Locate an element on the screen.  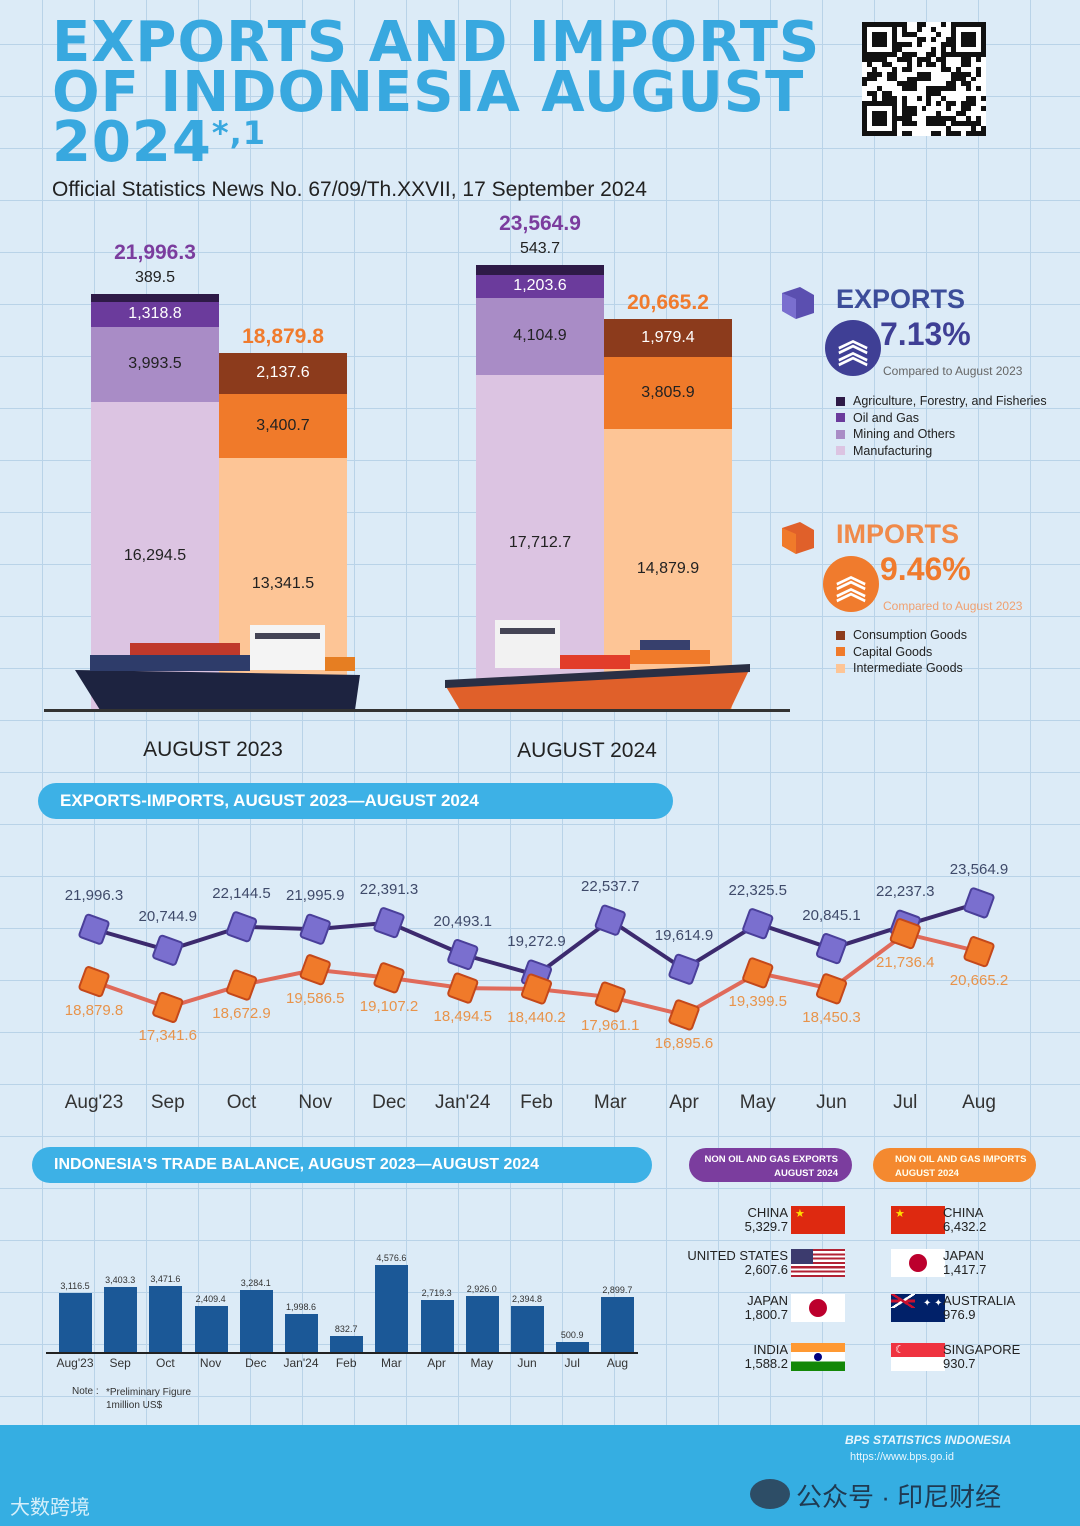
imports-value-label: 18,440.2 is located at coordinates (536, 1017).